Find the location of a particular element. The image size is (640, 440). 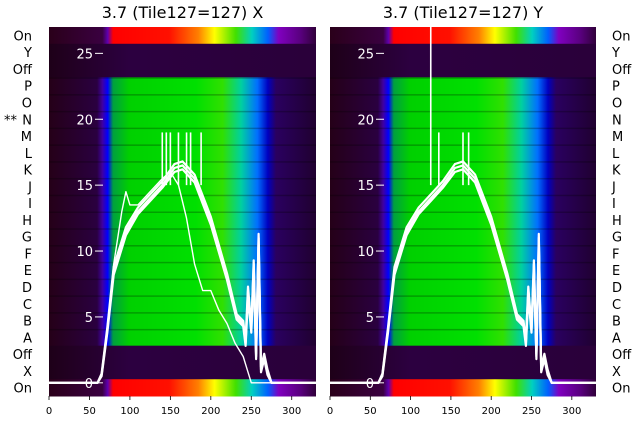

row-label: F is located at coordinates (28, 254).